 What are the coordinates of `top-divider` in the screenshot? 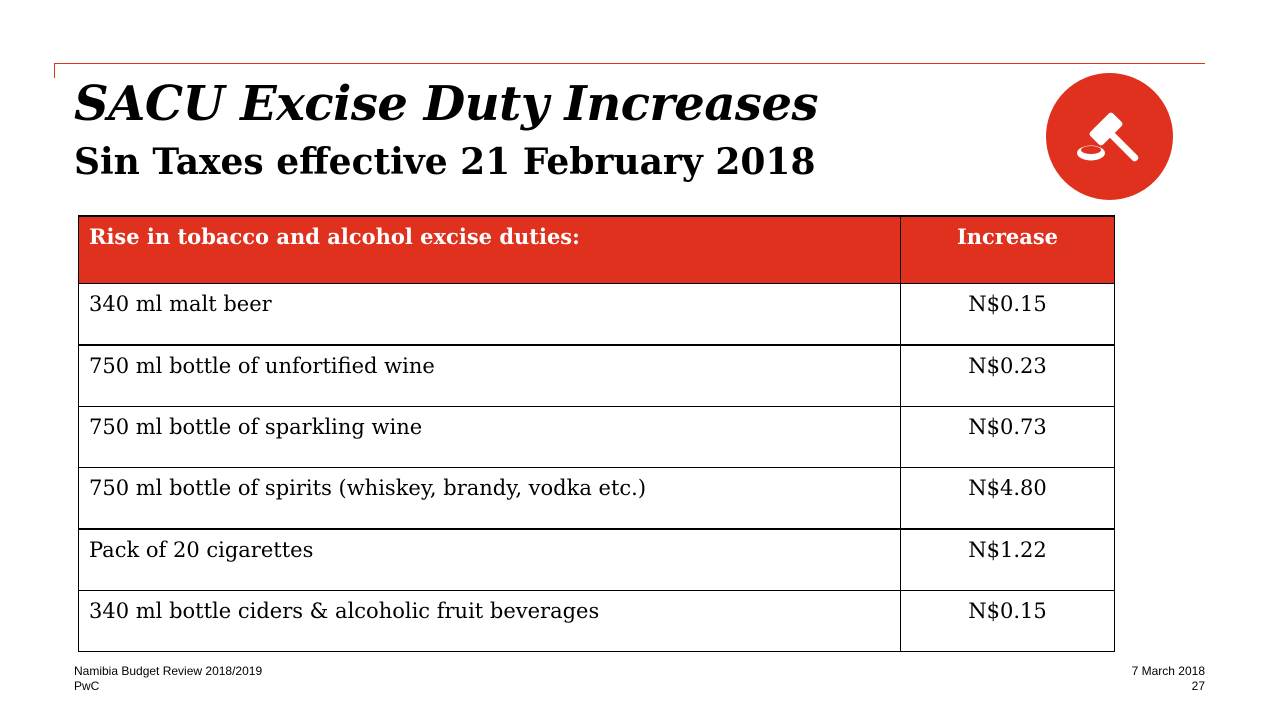 It's located at (629, 63).